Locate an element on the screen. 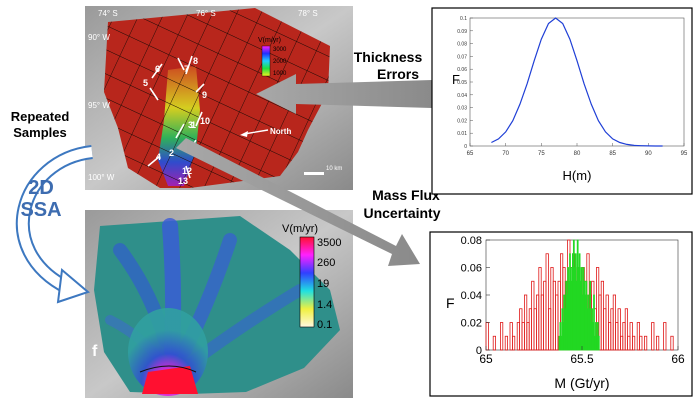 The width and height of the screenshot is (700, 403). top-legend-colorbar is located at coordinates (266, 61).